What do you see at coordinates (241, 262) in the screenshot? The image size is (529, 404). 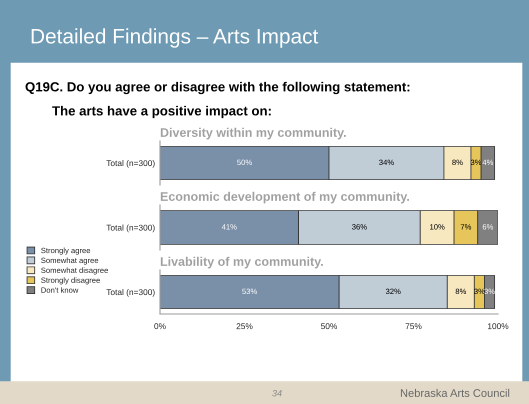 I see `chart-title: Livability of my community.` at bounding box center [241, 262].